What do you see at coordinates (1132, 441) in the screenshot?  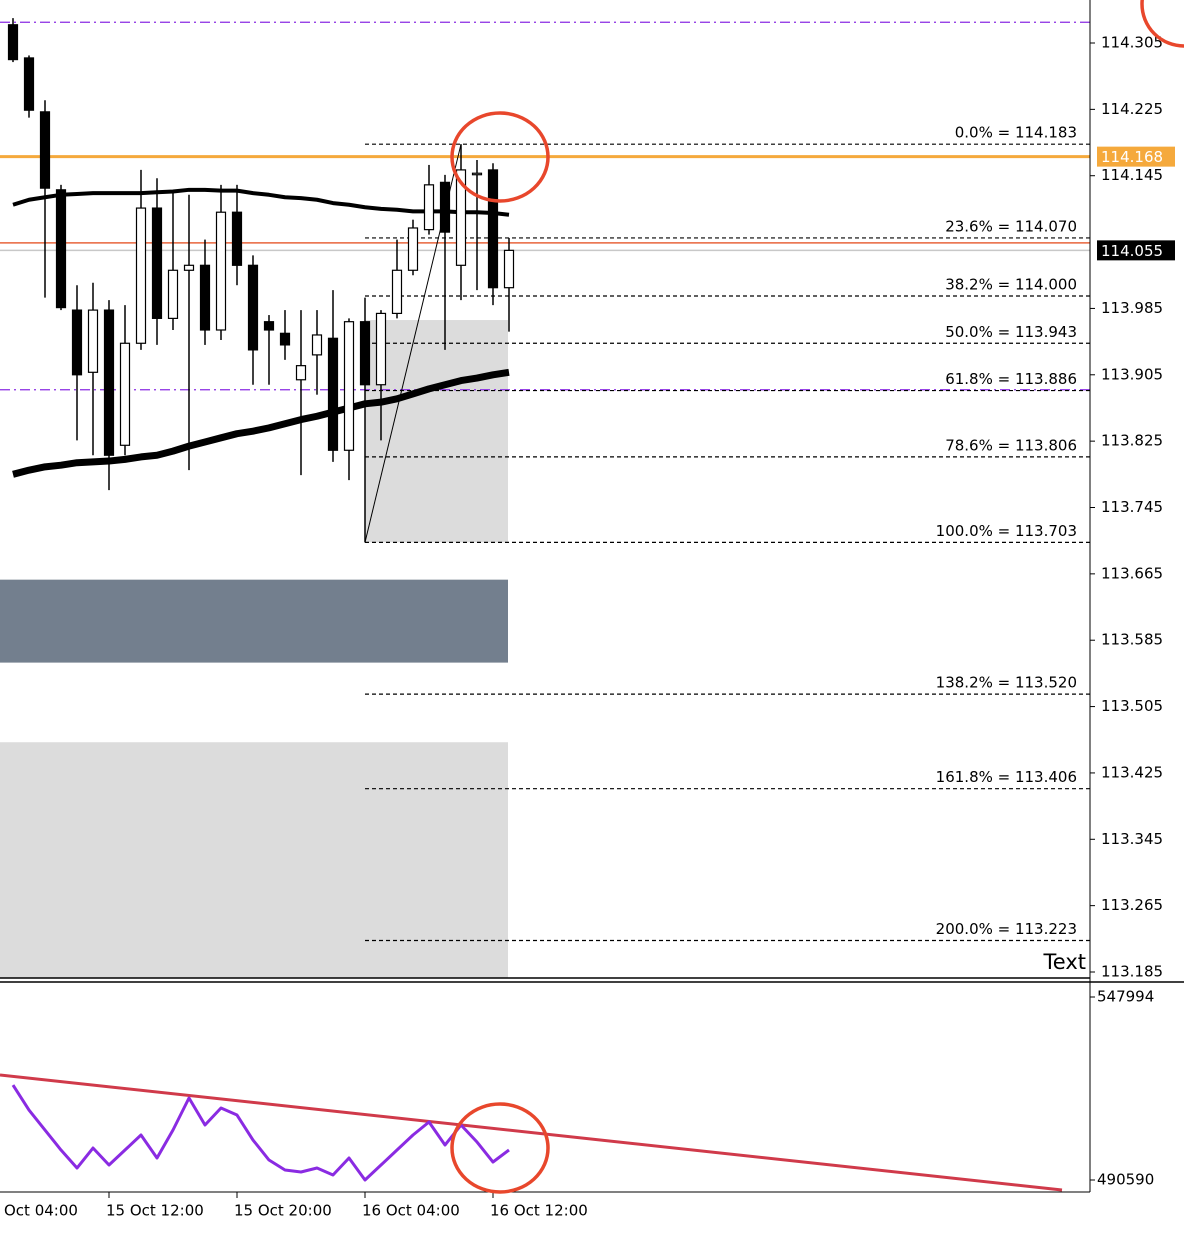 I see `y-tick-label: 113.825` at bounding box center [1132, 441].